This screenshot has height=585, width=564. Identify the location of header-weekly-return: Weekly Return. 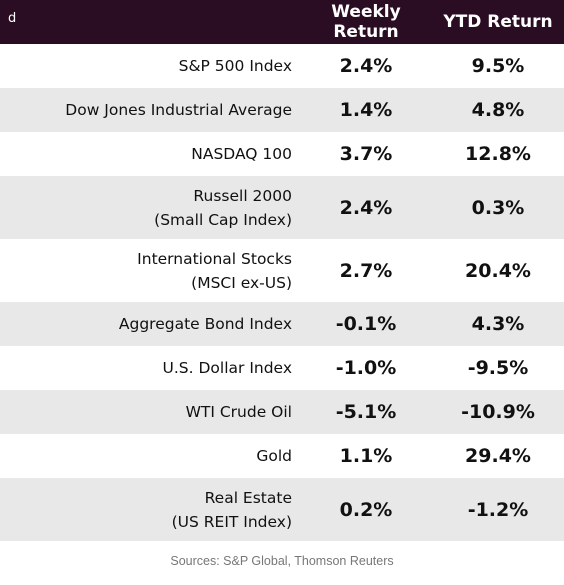
(366, 22).